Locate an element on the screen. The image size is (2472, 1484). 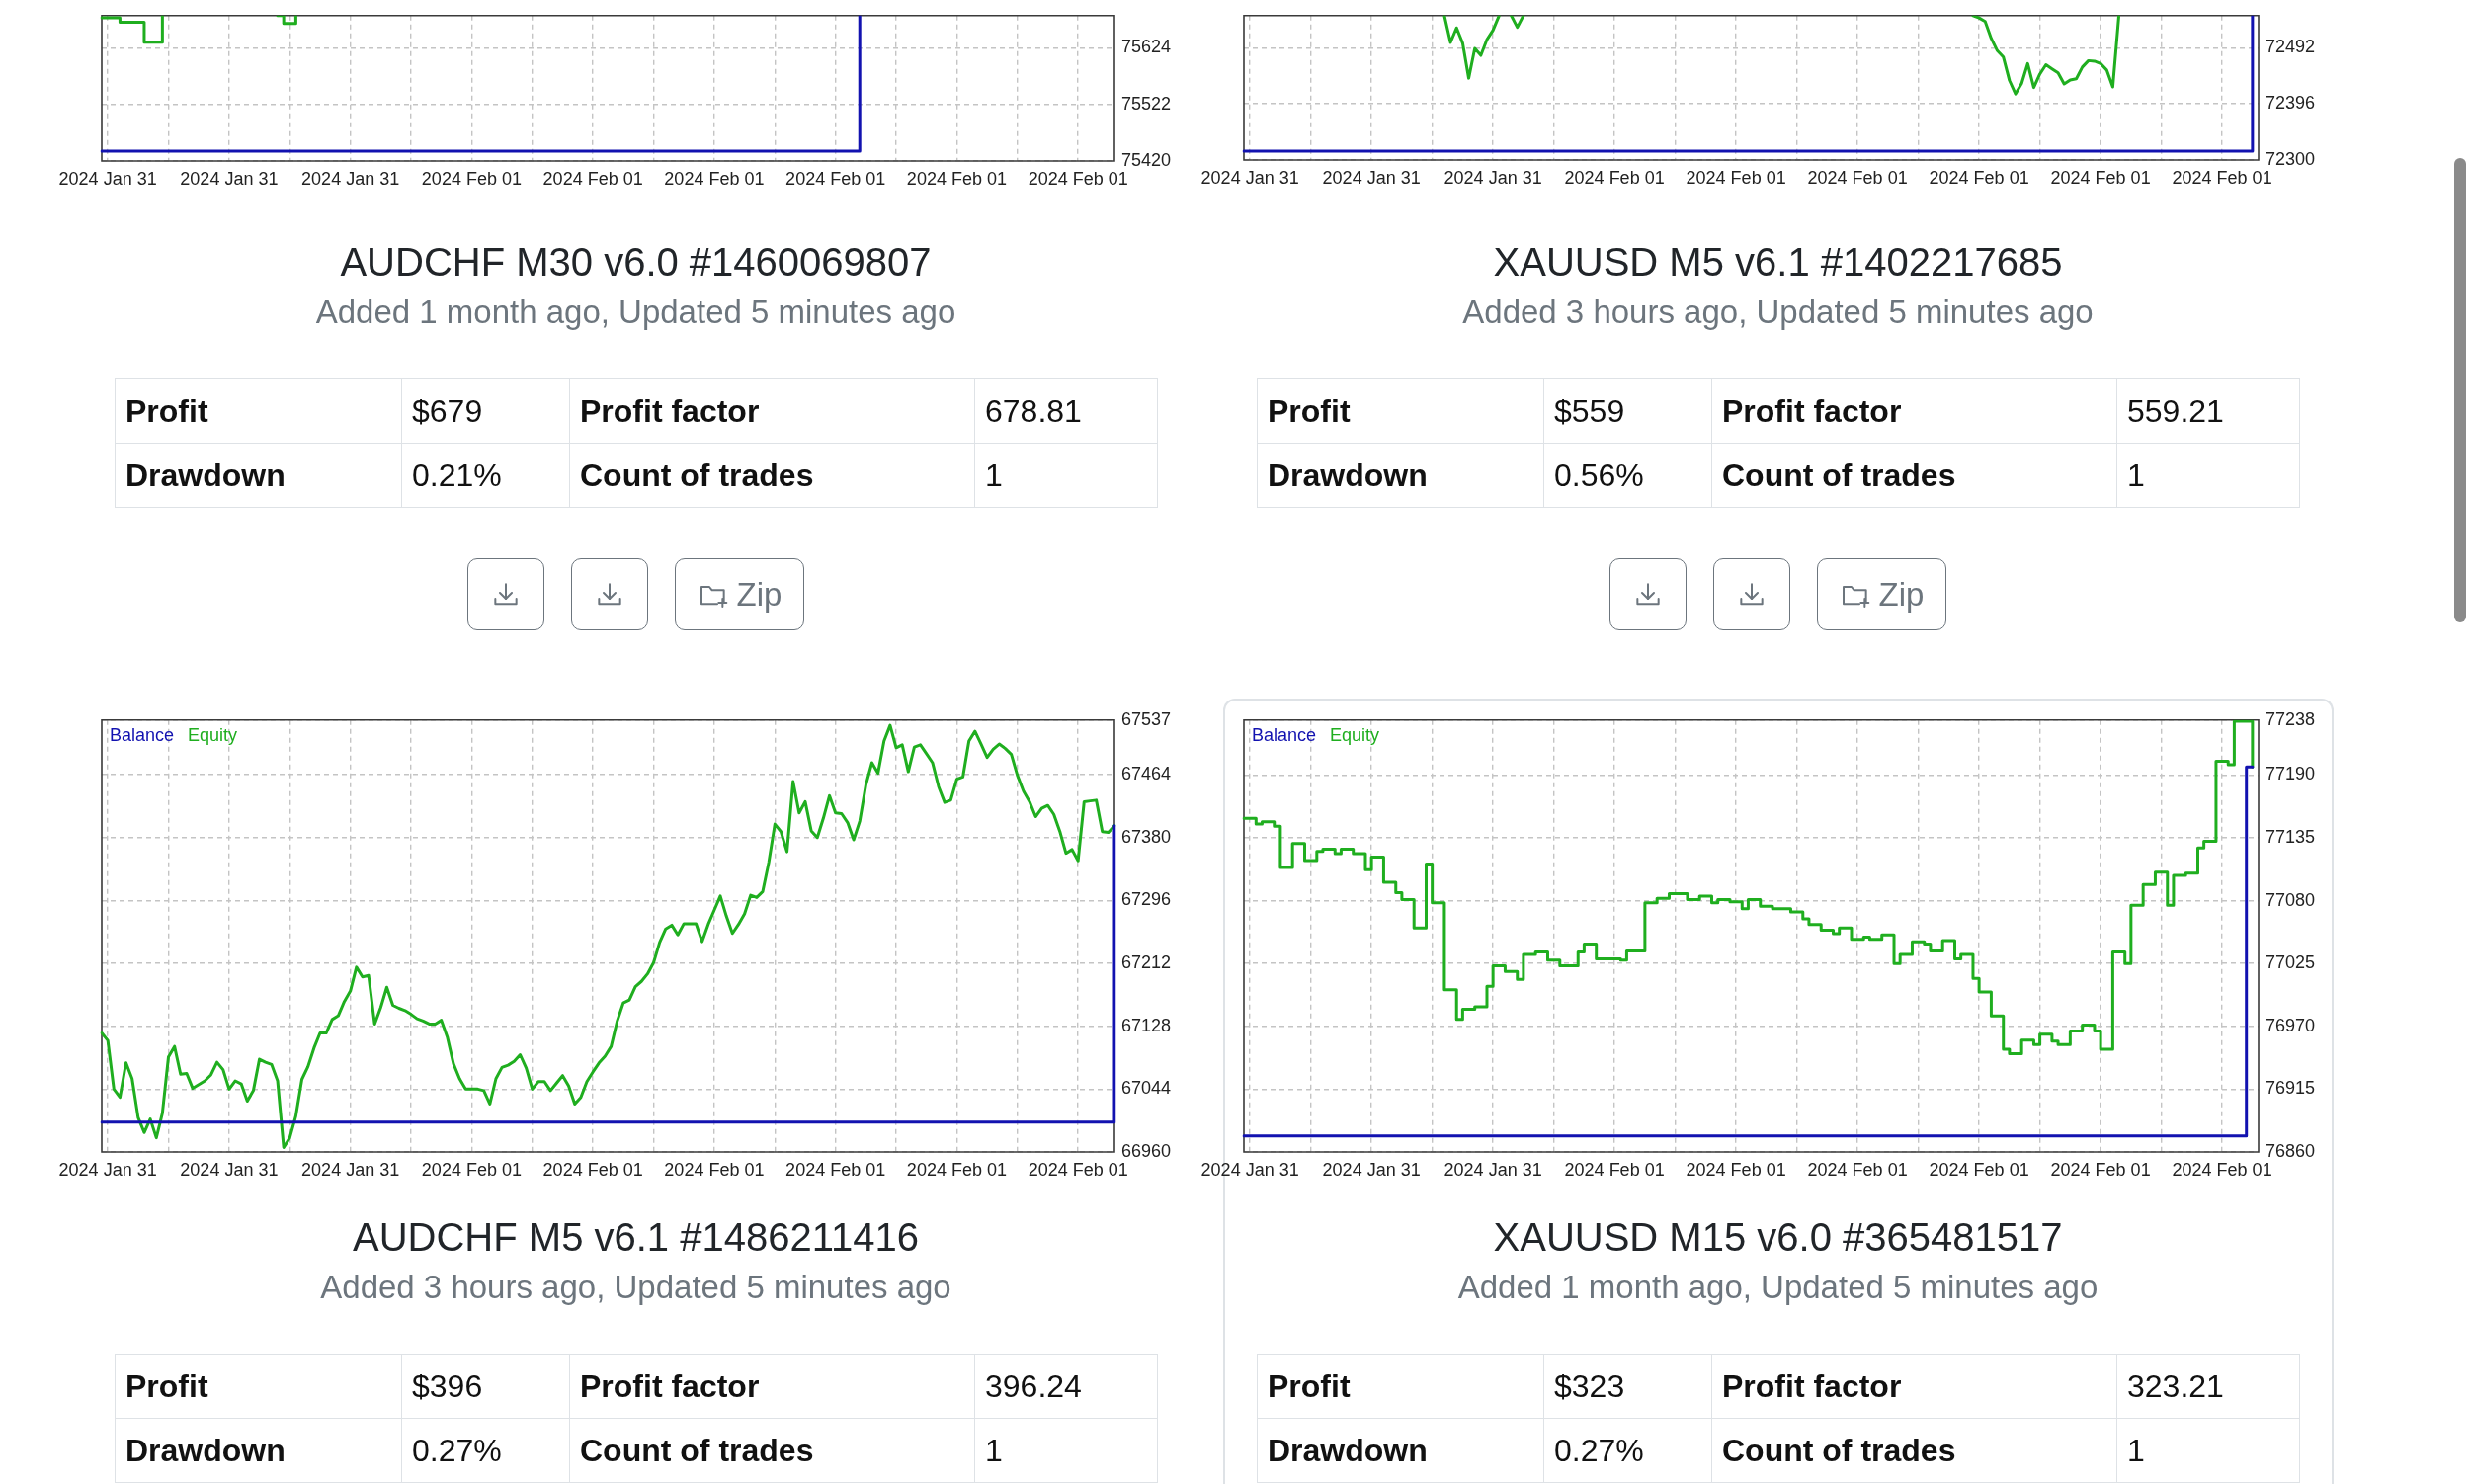
y-tick-label: 77080 is located at coordinates (2291, 899).